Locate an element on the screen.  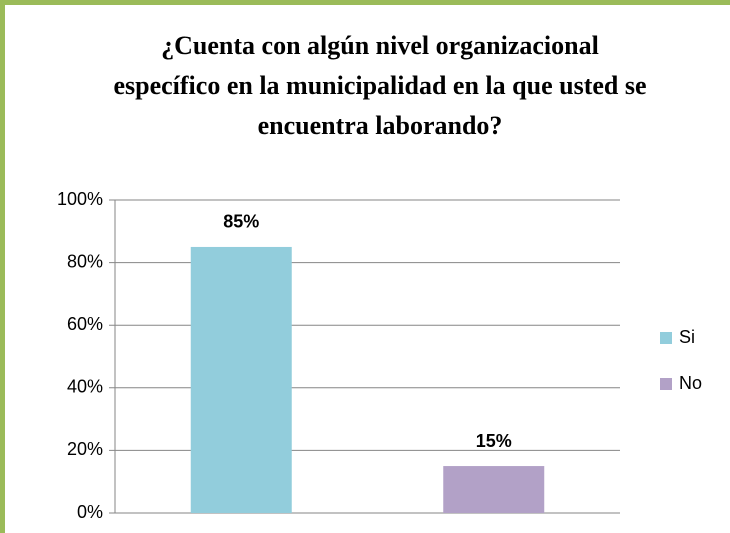
data-label: 15% is located at coordinates (494, 441).